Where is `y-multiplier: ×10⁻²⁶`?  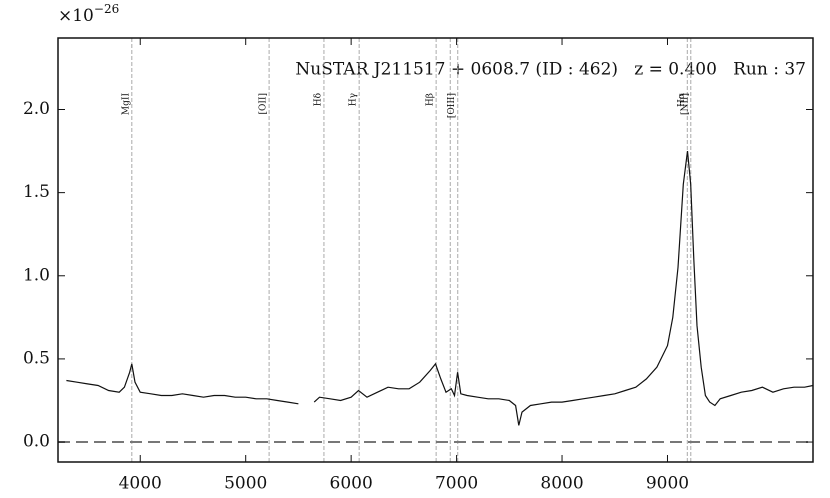
y-multiplier: ×10⁻²⁶ is located at coordinates (88, 14).